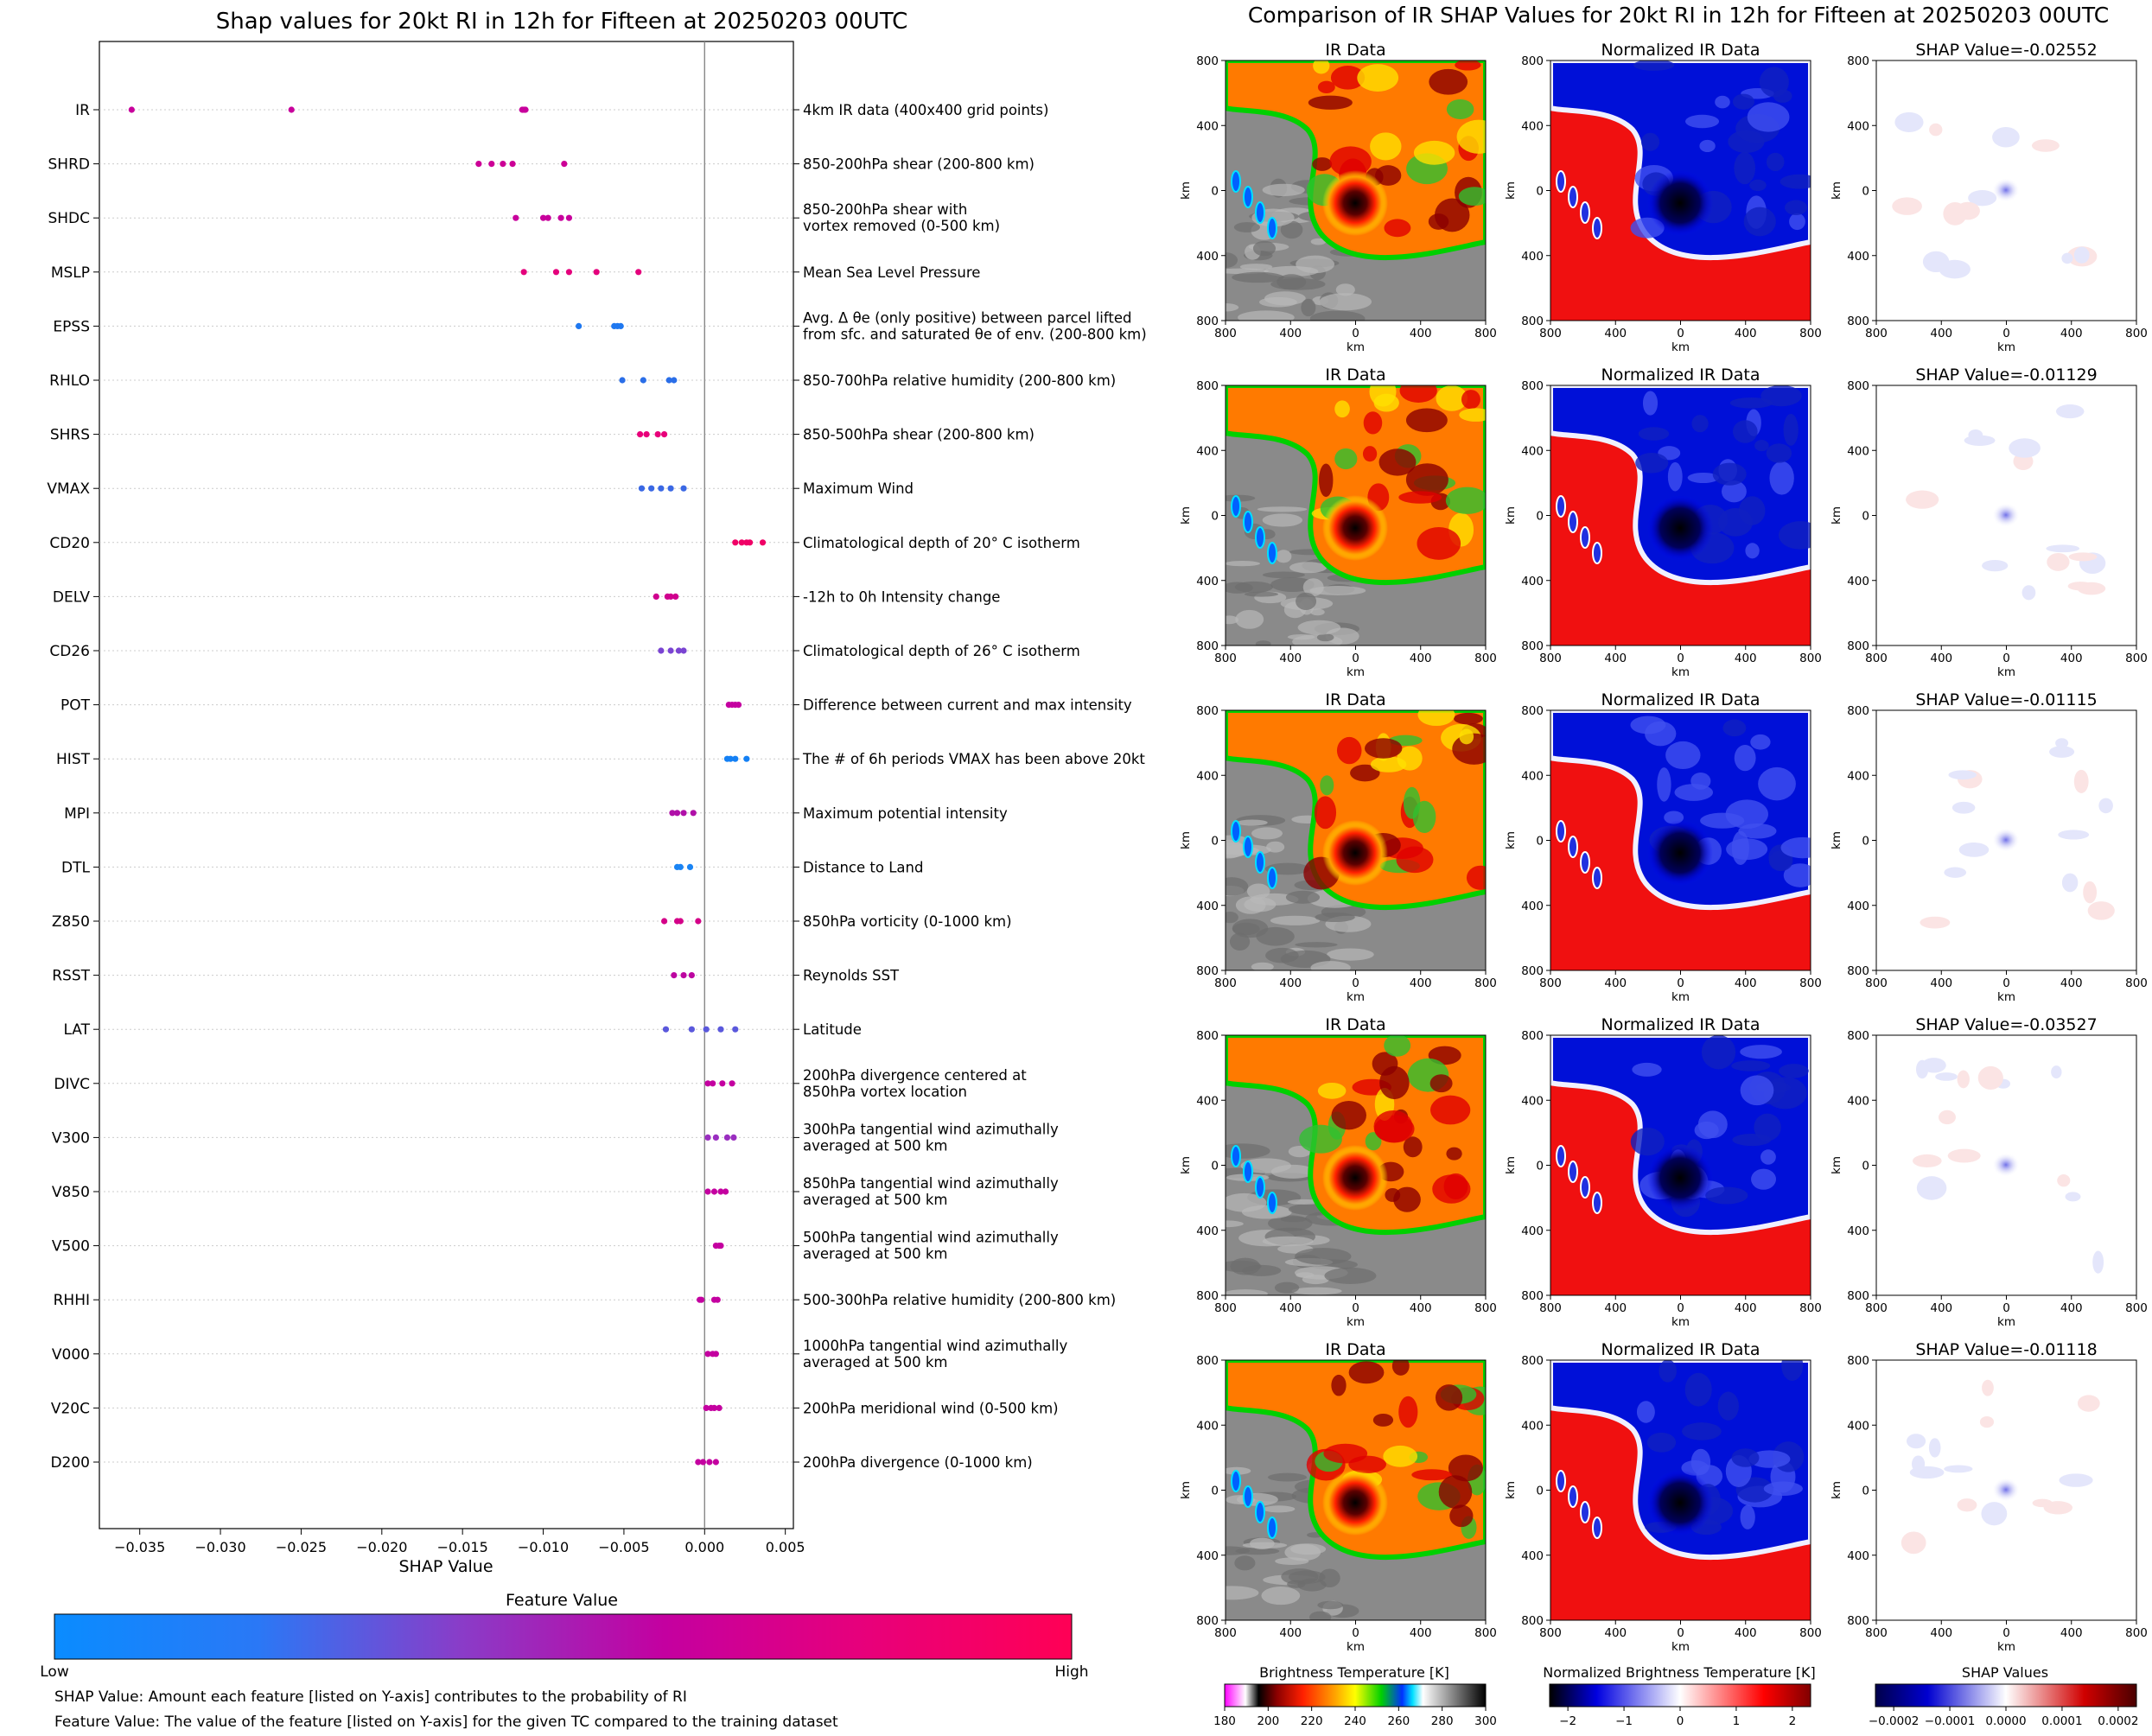 The width and height of the screenshot is (2152, 1736). Describe the element at coordinates (858, 488) in the screenshot. I see `feature-desc-vmax: Maximum Wind` at that location.